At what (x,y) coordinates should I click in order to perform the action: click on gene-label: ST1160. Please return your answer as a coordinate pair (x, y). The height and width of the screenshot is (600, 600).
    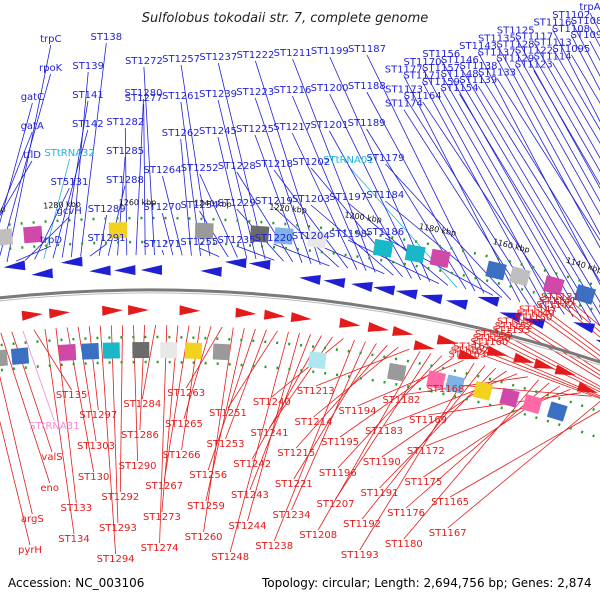
    Looking at the image, I should click on (489, 342).